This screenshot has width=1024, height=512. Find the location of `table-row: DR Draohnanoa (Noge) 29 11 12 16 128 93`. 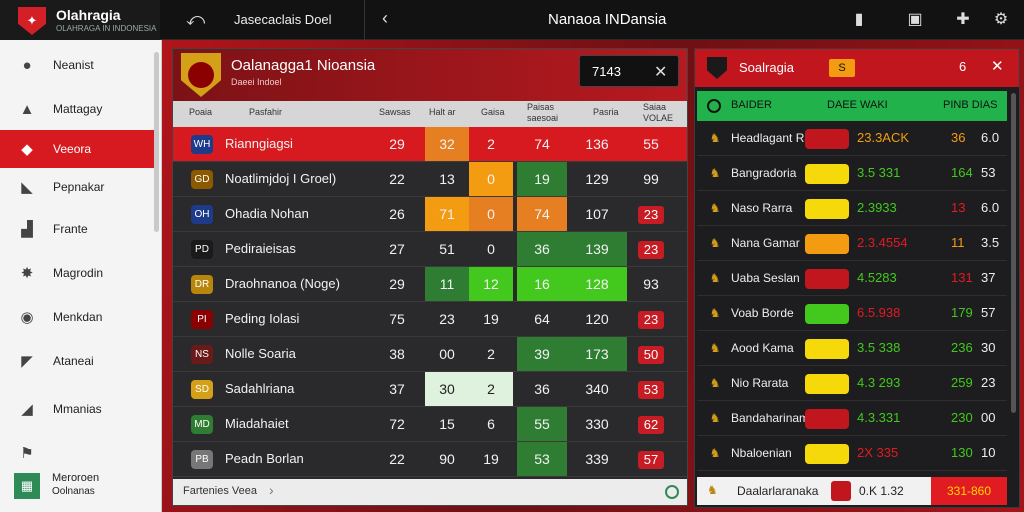

table-row: DR Draohnanoa (Noge) 29 11 12 16 128 93 is located at coordinates (430, 284).